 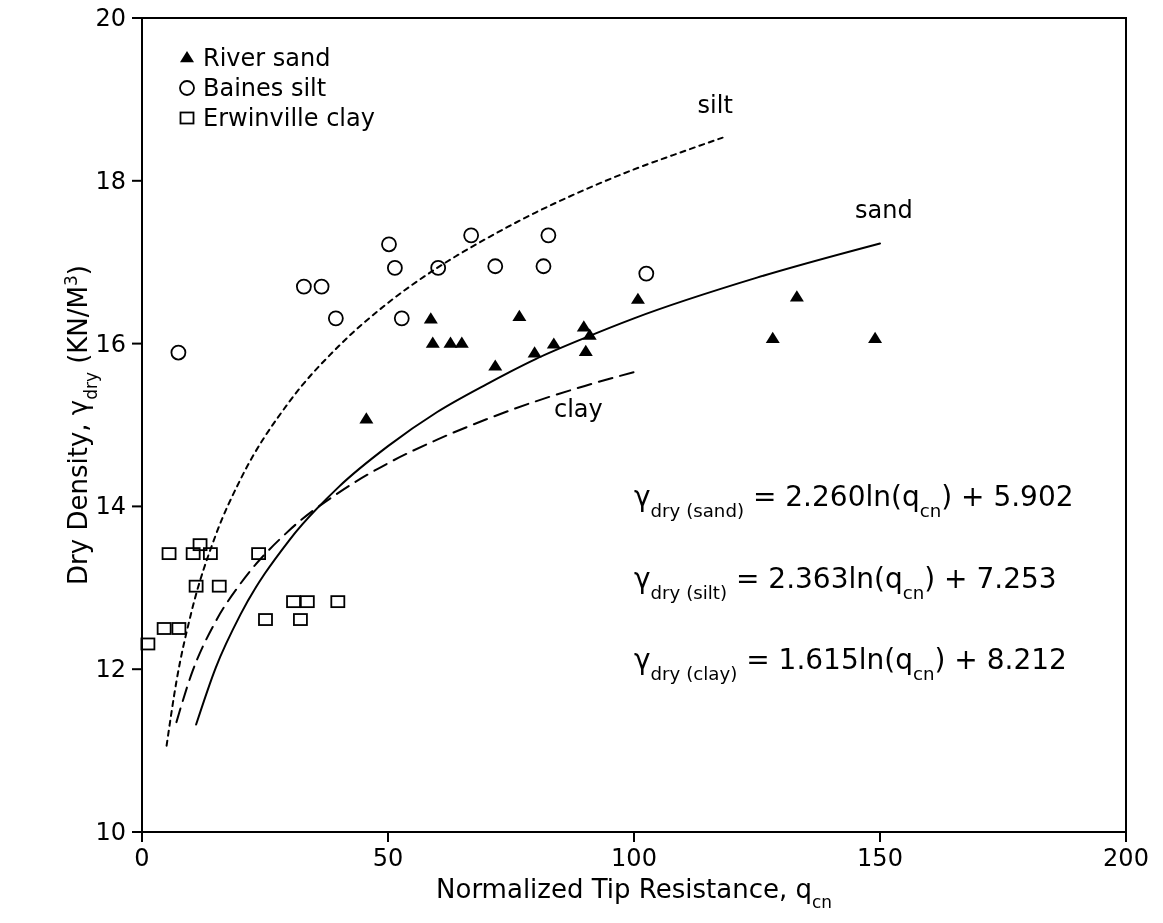 What do you see at coordinates (634, 858) in the screenshot?
I see `x-tick-label: 100` at bounding box center [634, 858].